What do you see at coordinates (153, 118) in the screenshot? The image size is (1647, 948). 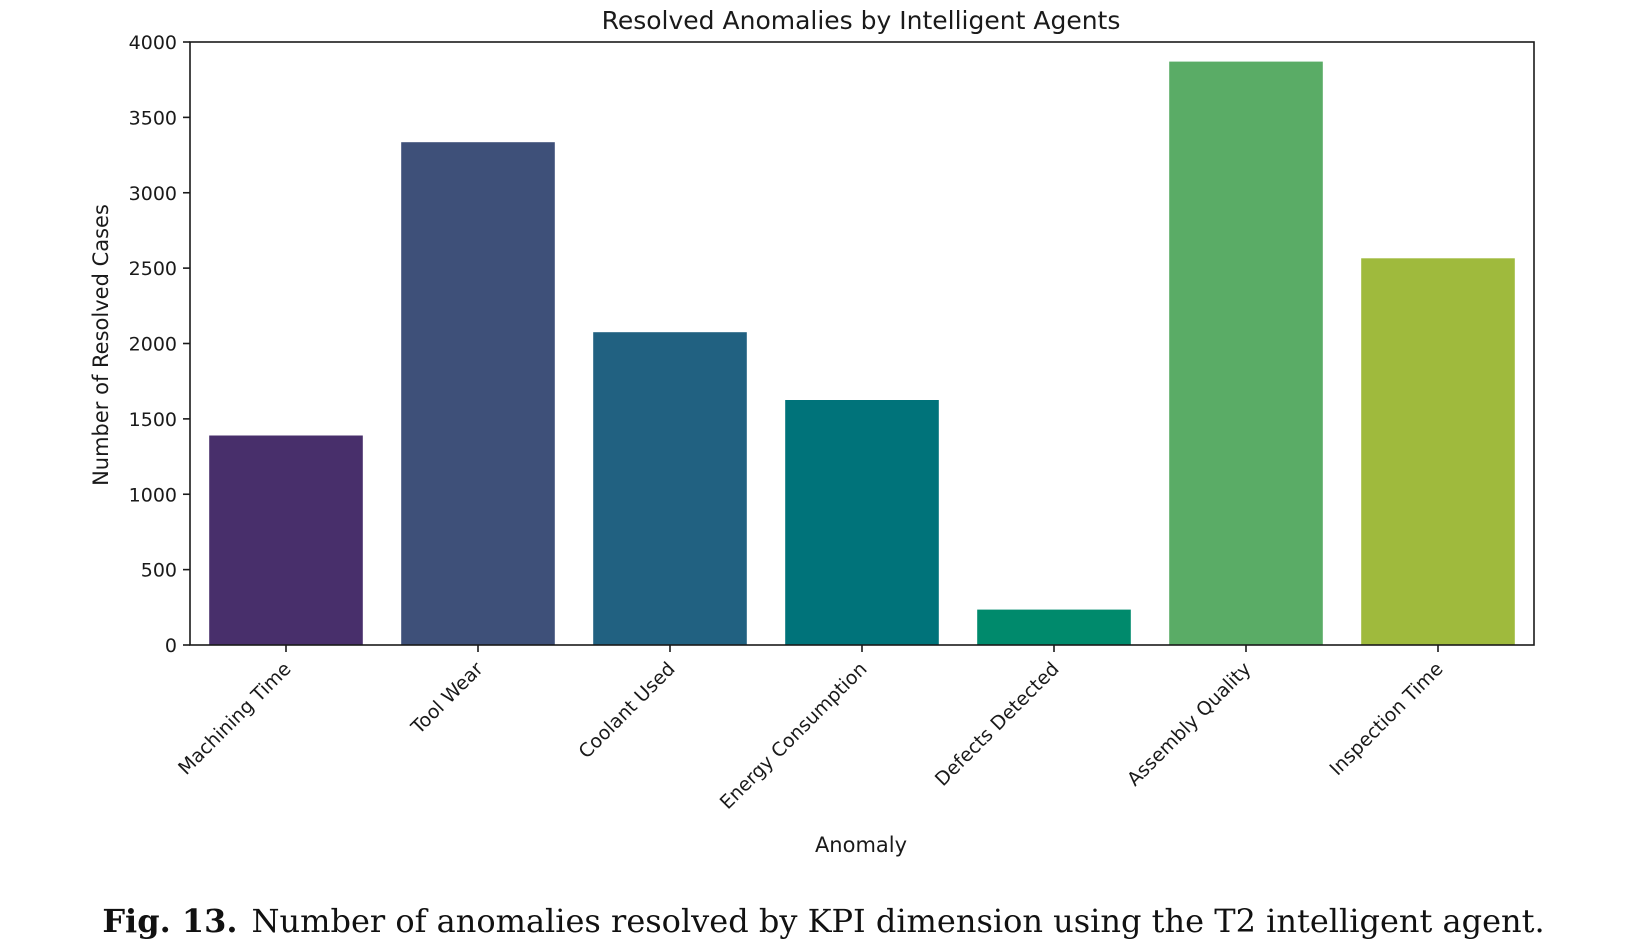 I see `y-tick-label: 3500` at bounding box center [153, 118].